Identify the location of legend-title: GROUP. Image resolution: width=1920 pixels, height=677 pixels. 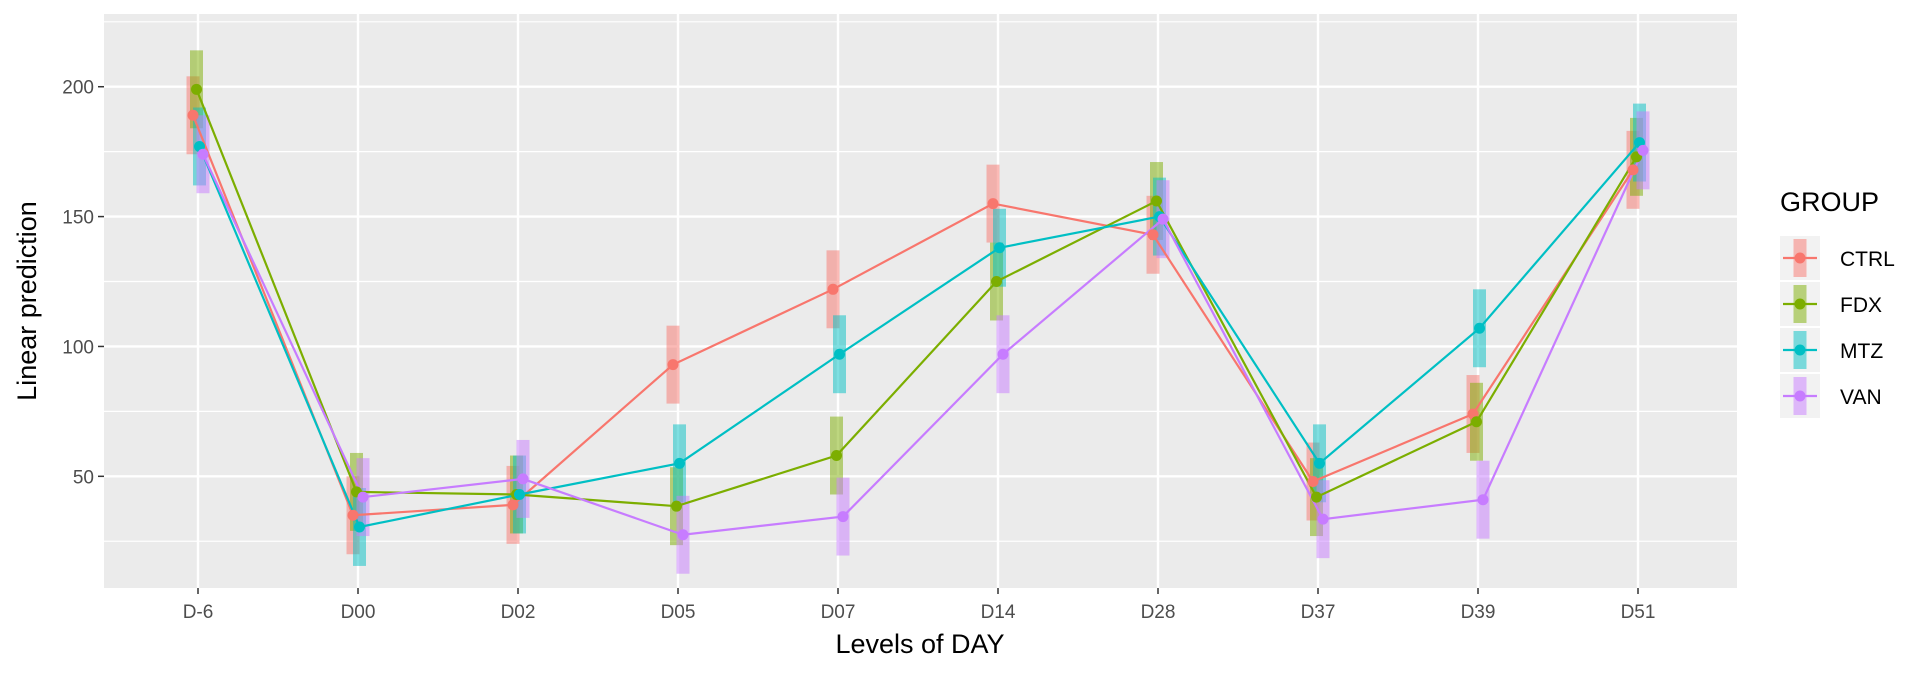
(1829, 202).